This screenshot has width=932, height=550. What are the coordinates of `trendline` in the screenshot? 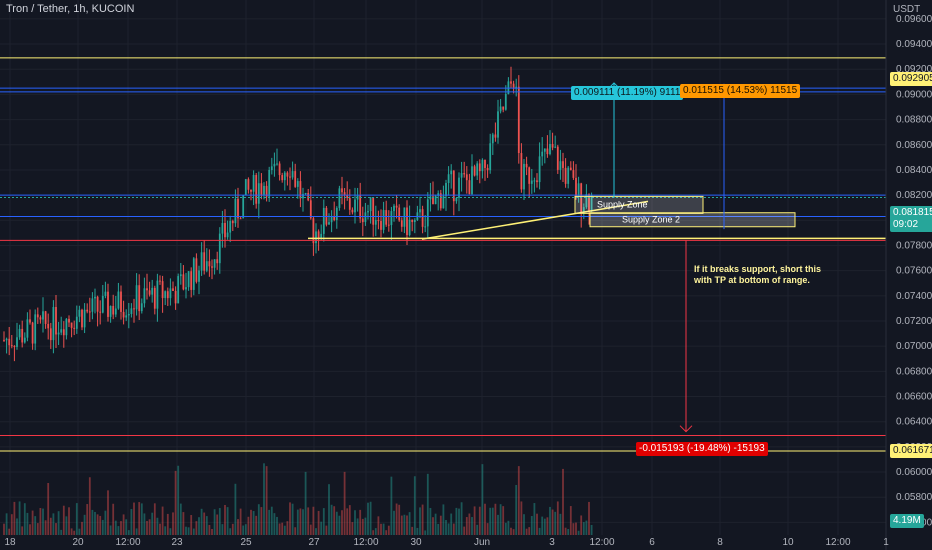 It's located at (535, 220).